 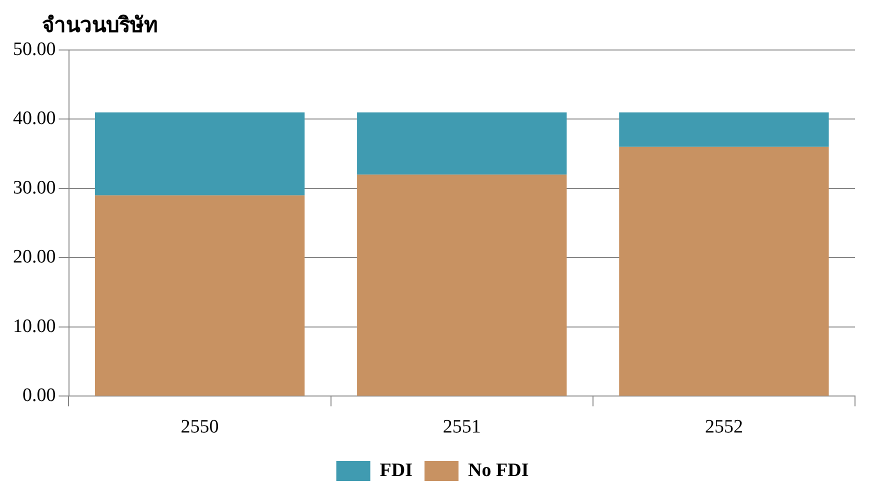 What do you see at coordinates (34, 326) in the screenshot?
I see `y-tick-label: 10.00` at bounding box center [34, 326].